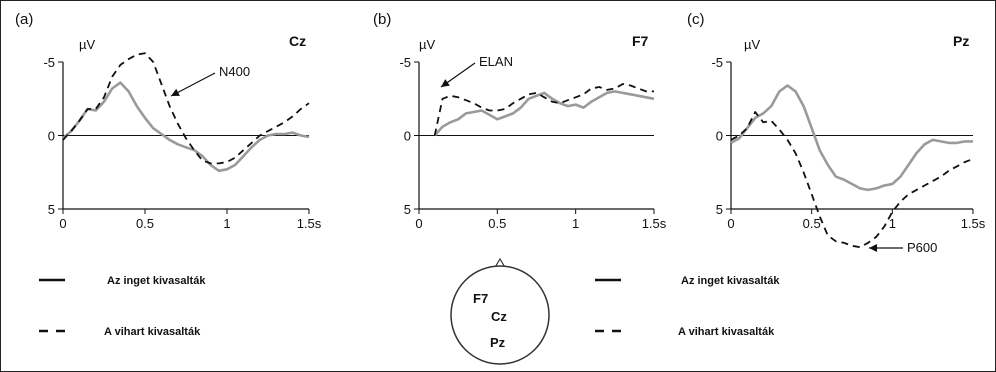 This screenshot has width=996, height=372. I want to click on legend-right-solid-label: Az inget kivasalták, so click(730, 281).